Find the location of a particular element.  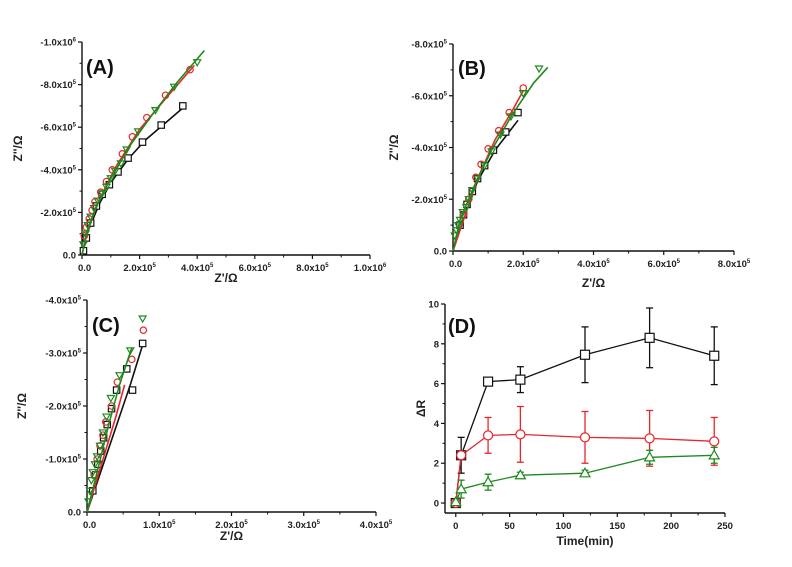

x-tick-label: 3.0x105 is located at coordinates (304, 525).